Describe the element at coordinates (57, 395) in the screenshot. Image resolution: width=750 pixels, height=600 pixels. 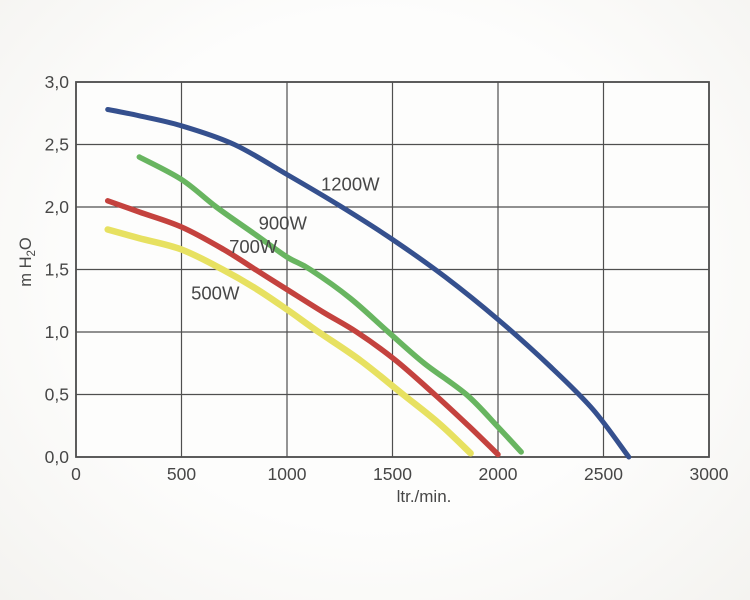
I see `y-tick-label: 0,5` at that location.